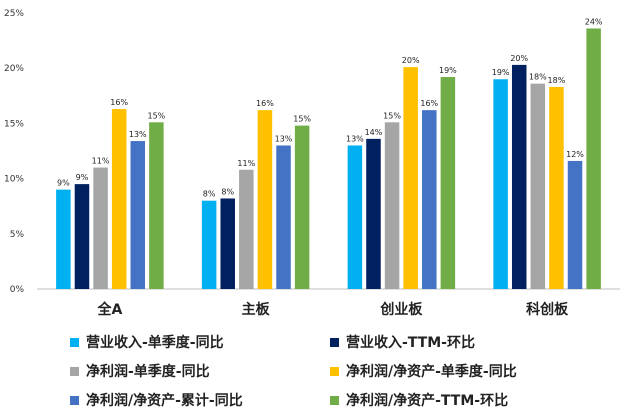 This screenshot has width=624, height=420. What do you see at coordinates (427, 400) in the screenshot?
I see `legend-label: 净利润/净资产-TTM-环比` at bounding box center [427, 400].